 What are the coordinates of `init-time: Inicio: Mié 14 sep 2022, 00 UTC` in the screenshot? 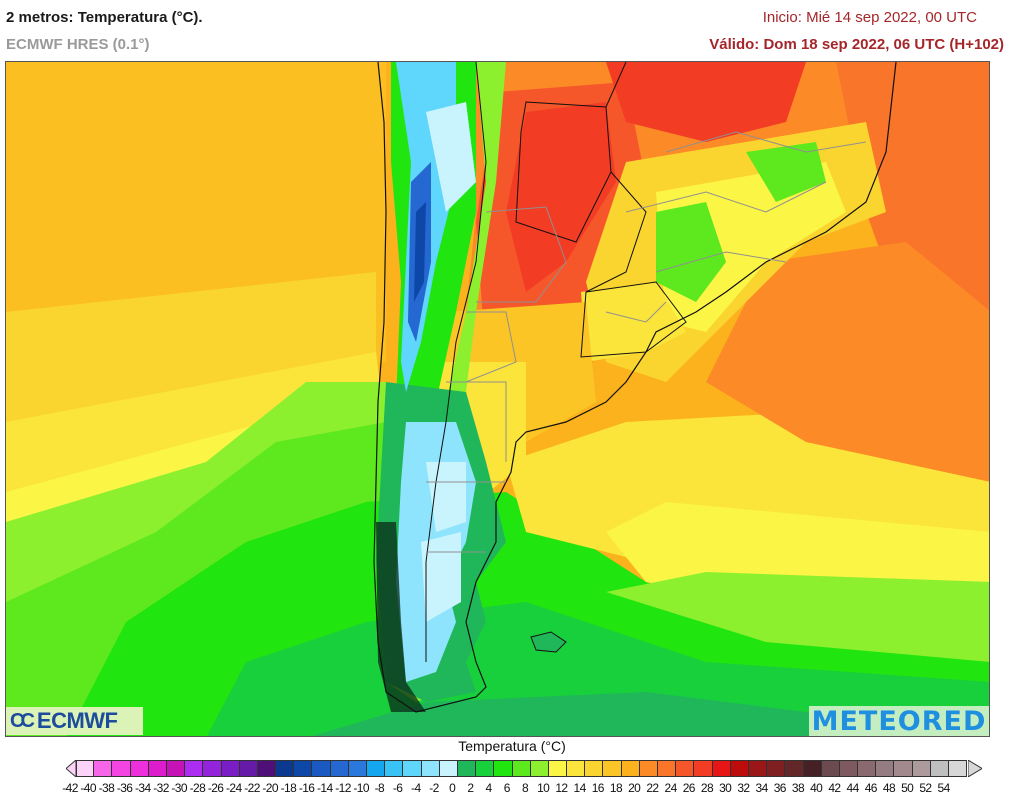 It's located at (869, 17).